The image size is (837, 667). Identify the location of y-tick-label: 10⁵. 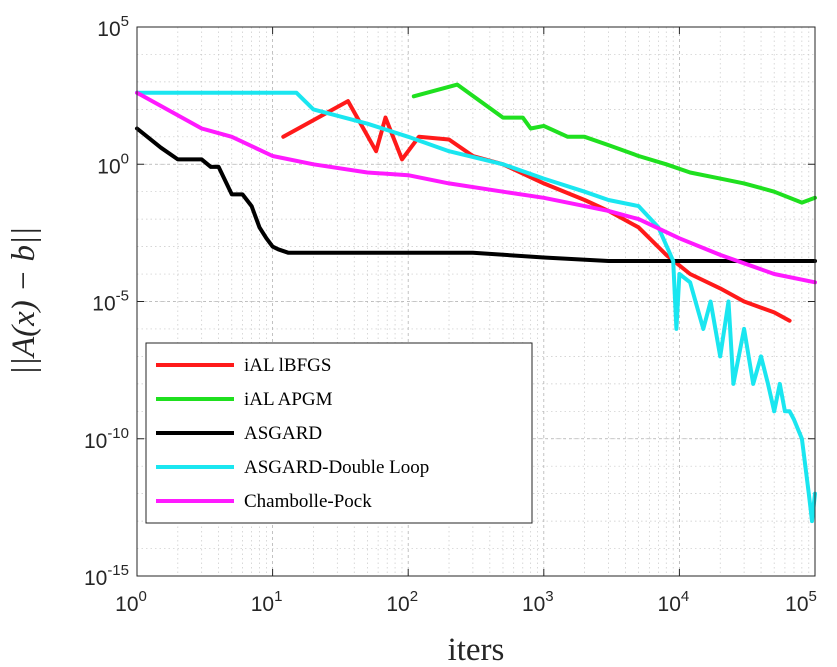
(113, 27).